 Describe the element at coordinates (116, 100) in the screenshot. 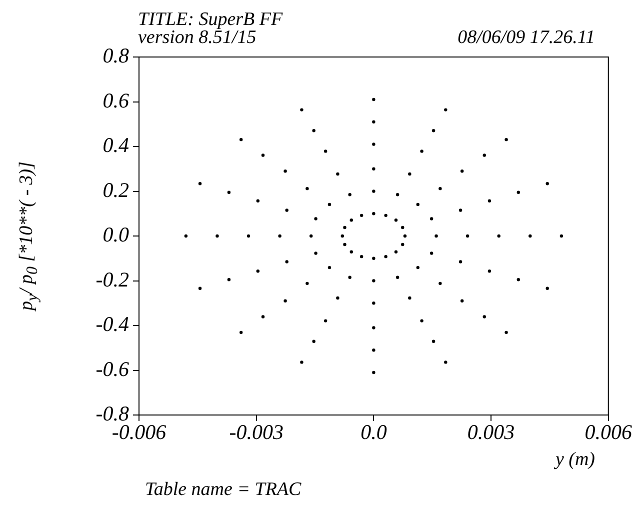

I see `y-tick-label: 0.6` at that location.